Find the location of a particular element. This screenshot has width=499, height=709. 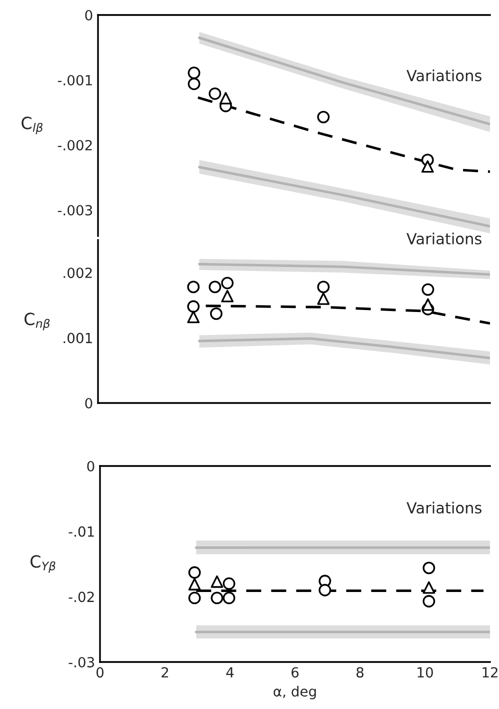

y-tick-label: -.02 is located at coordinates (81, 597).